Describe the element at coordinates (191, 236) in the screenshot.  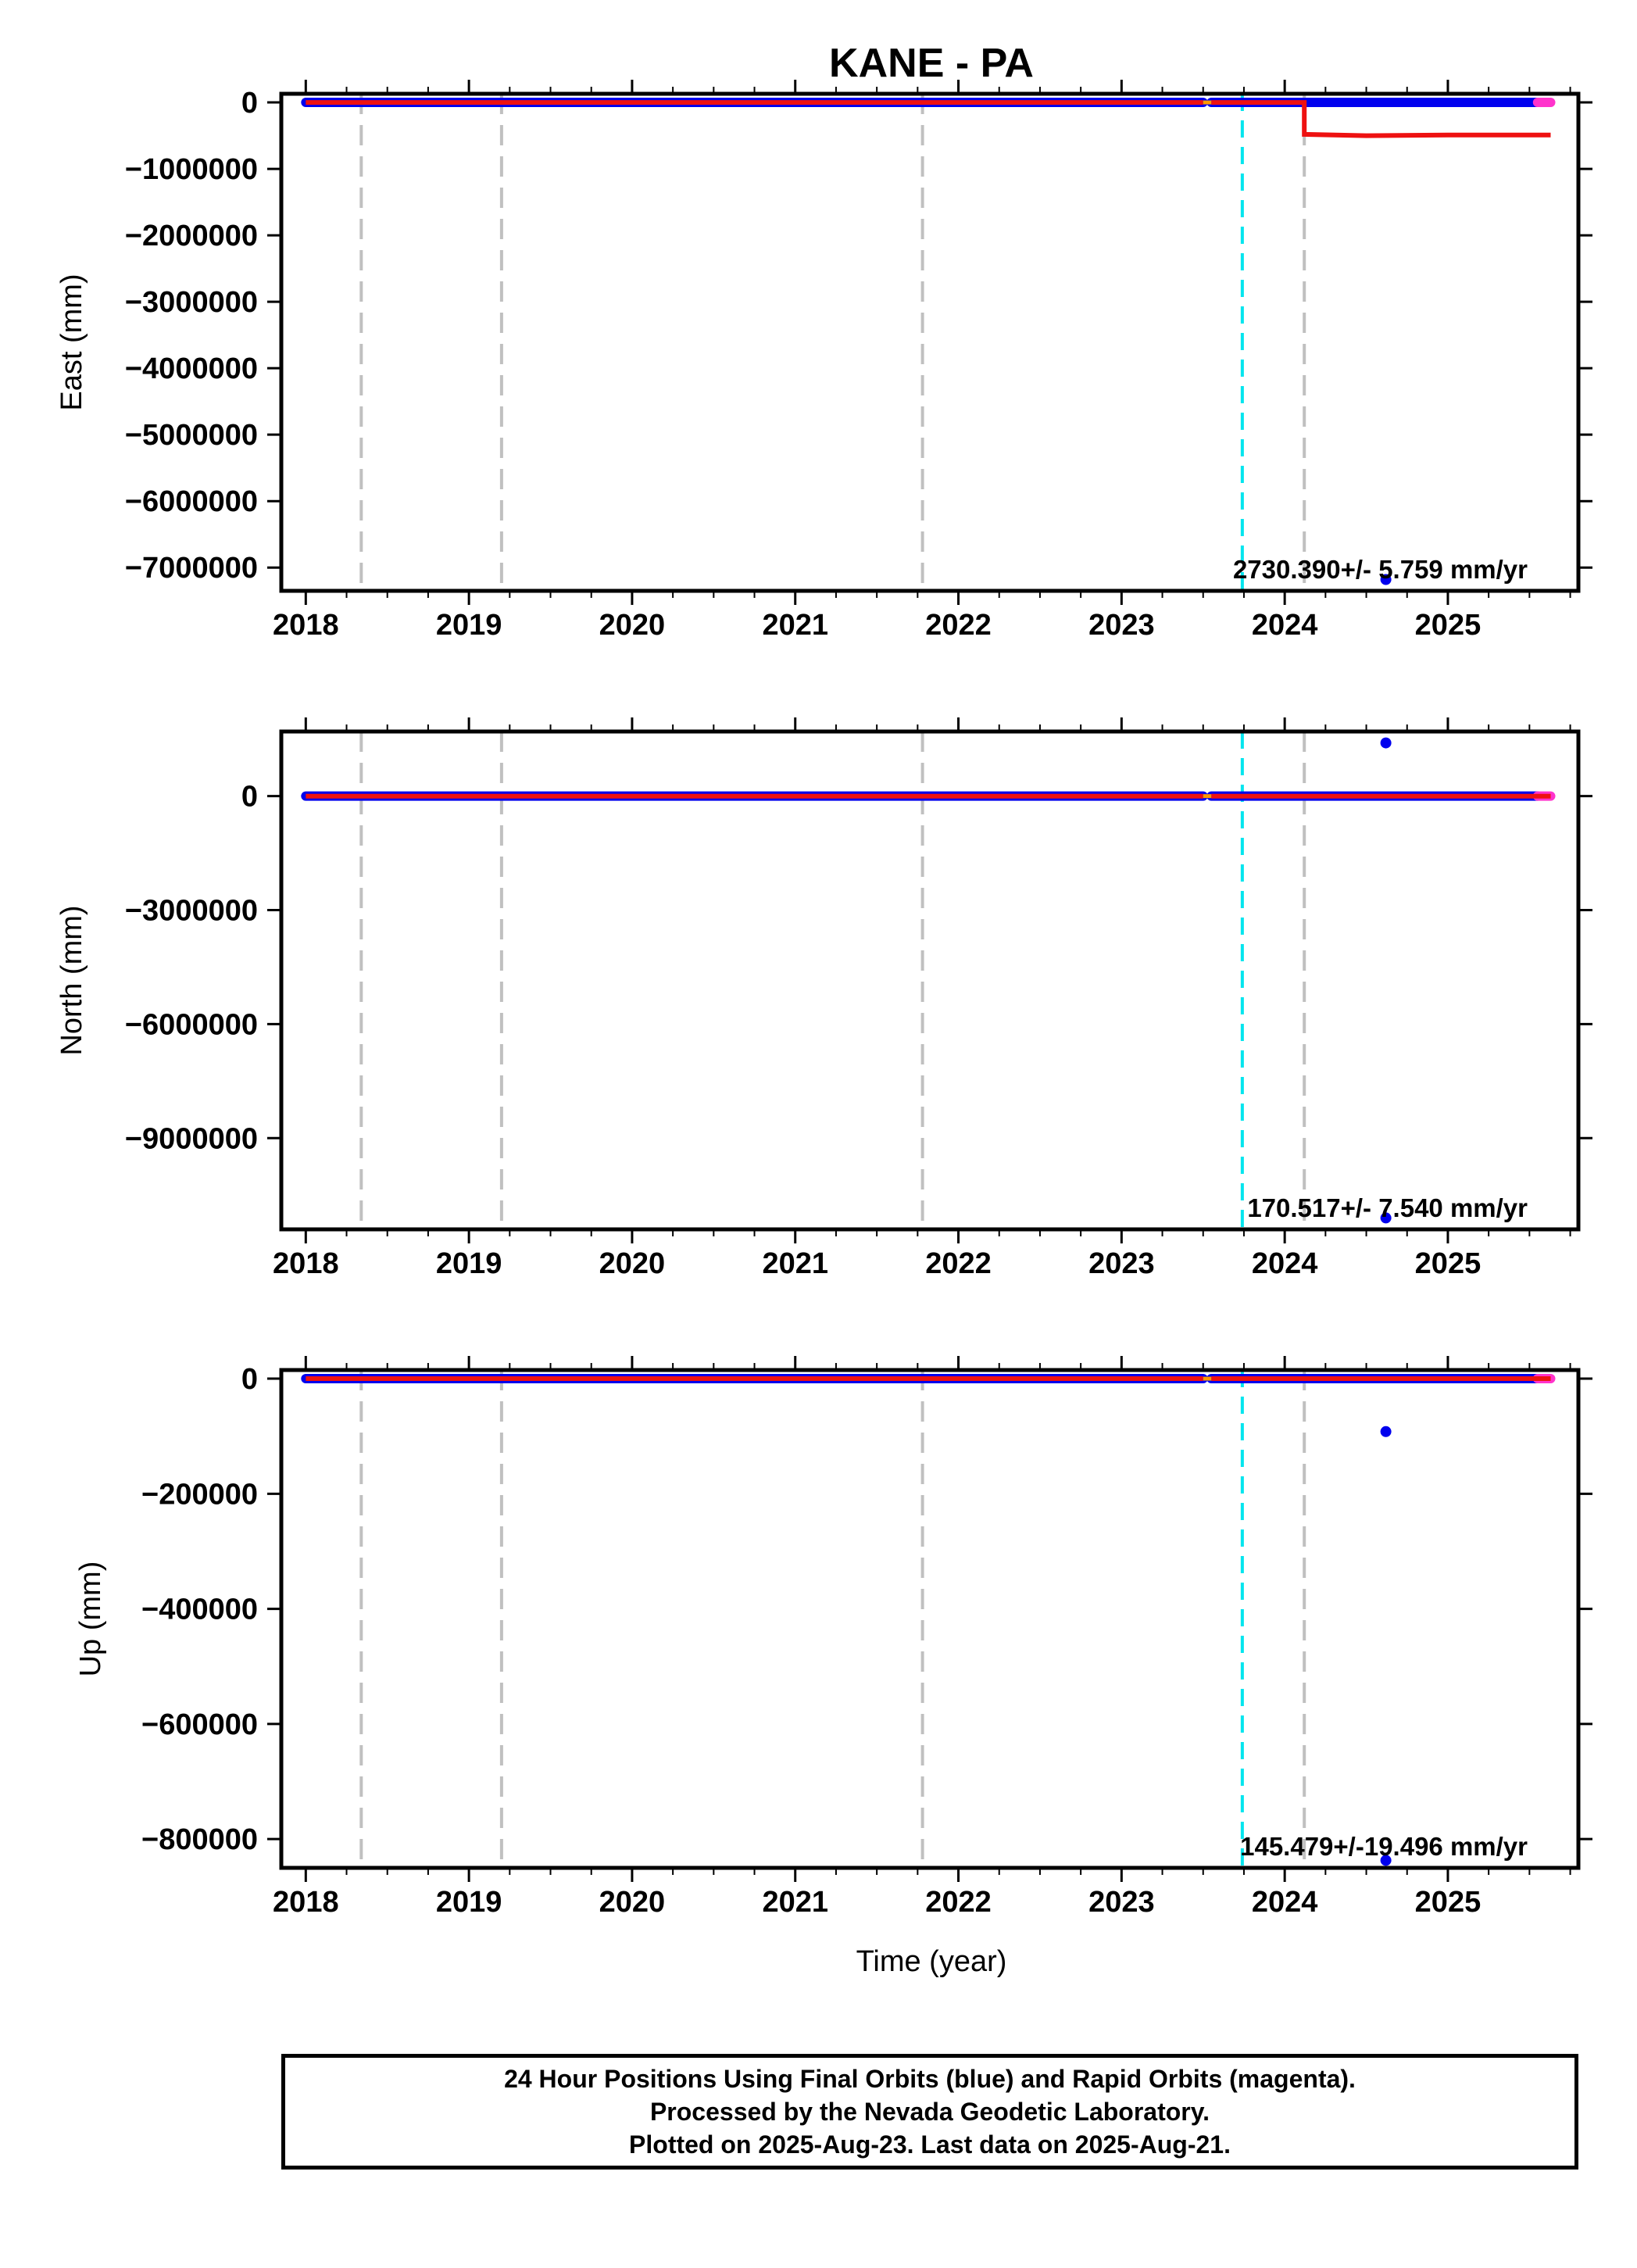
I see `east-y-tick-label: −2000000` at that location.